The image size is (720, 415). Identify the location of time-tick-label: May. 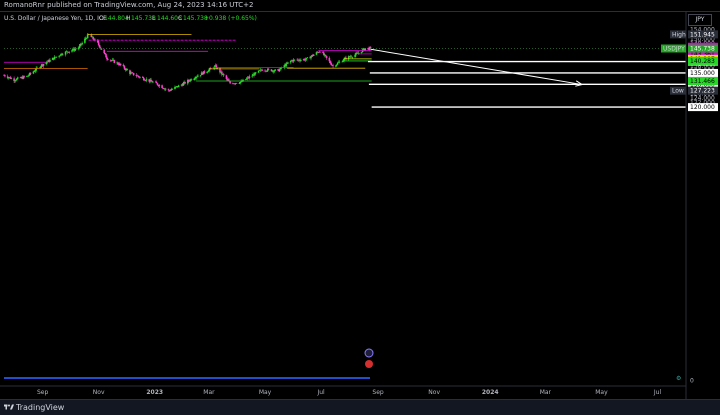
(265, 392).